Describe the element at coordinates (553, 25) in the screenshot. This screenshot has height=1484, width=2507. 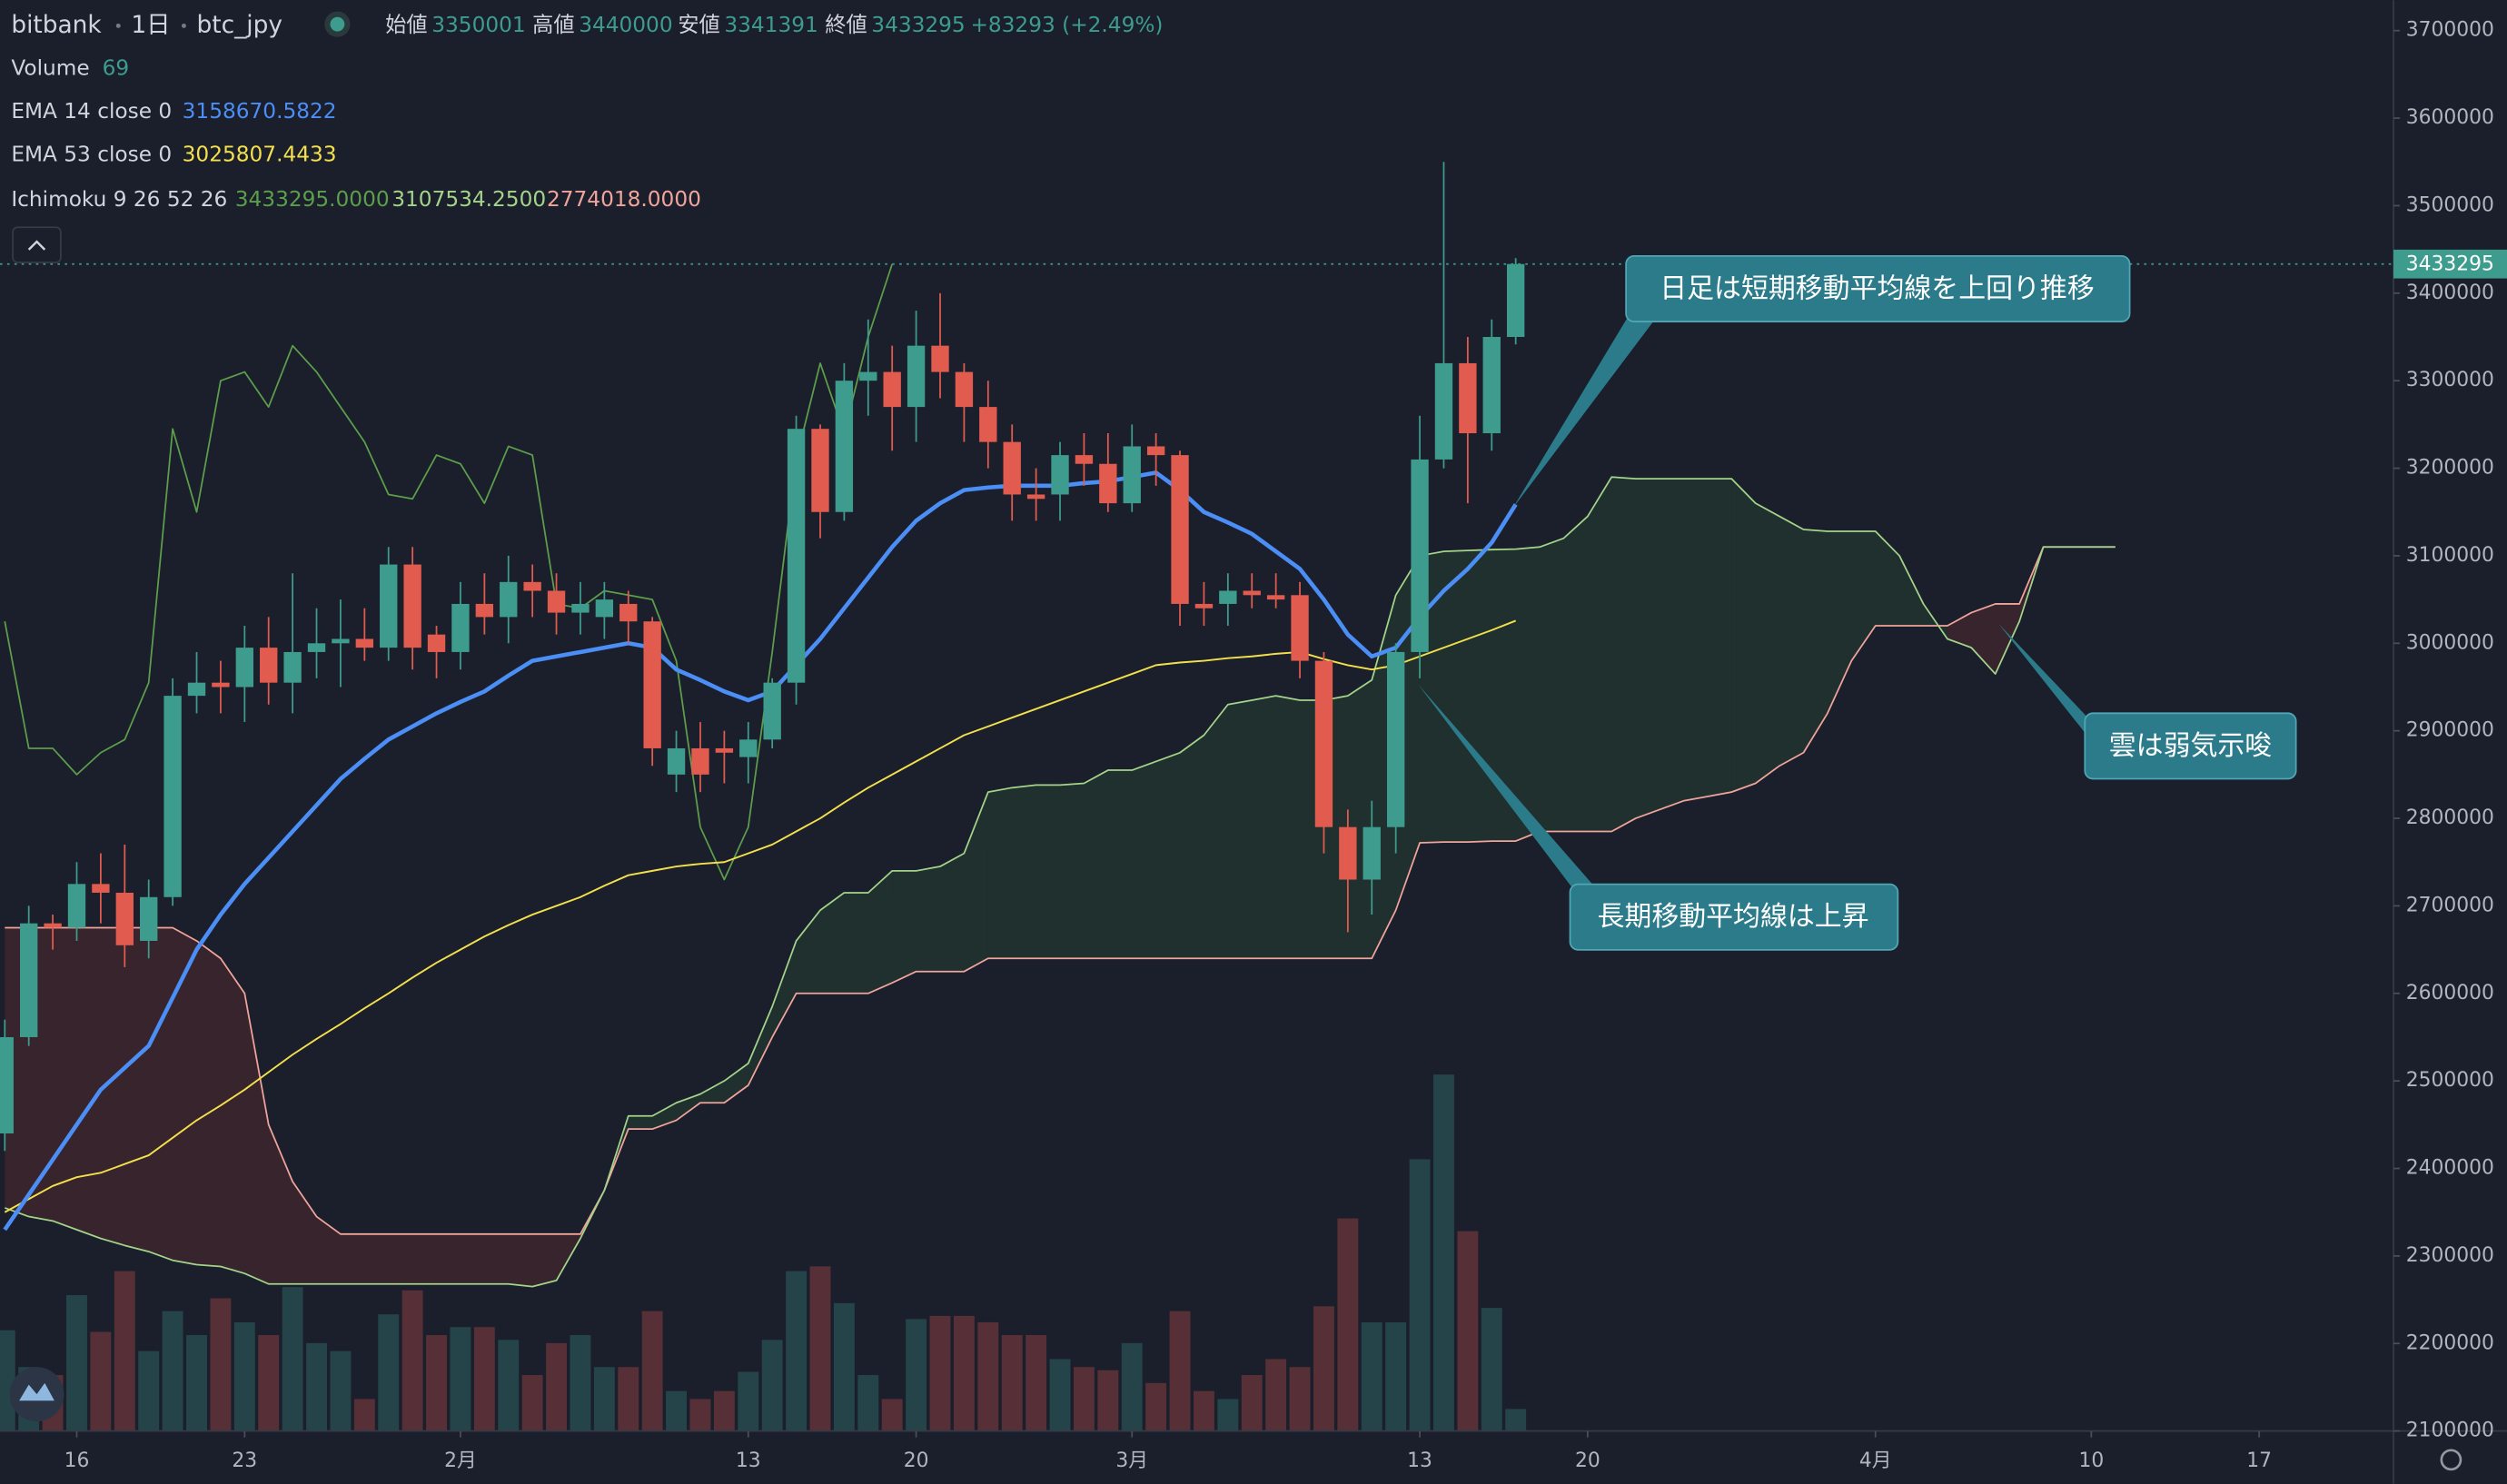
I see `ohlc-label: 高値` at that location.